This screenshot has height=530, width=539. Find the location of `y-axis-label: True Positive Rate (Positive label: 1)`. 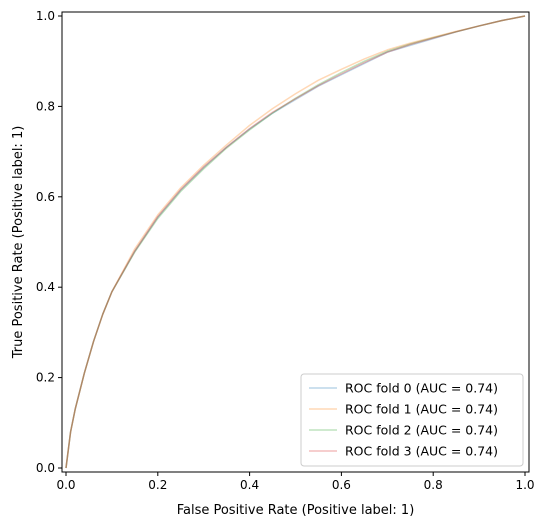

y-axis-label: True Positive Rate (Positive label: 1) is located at coordinates (18, 243).